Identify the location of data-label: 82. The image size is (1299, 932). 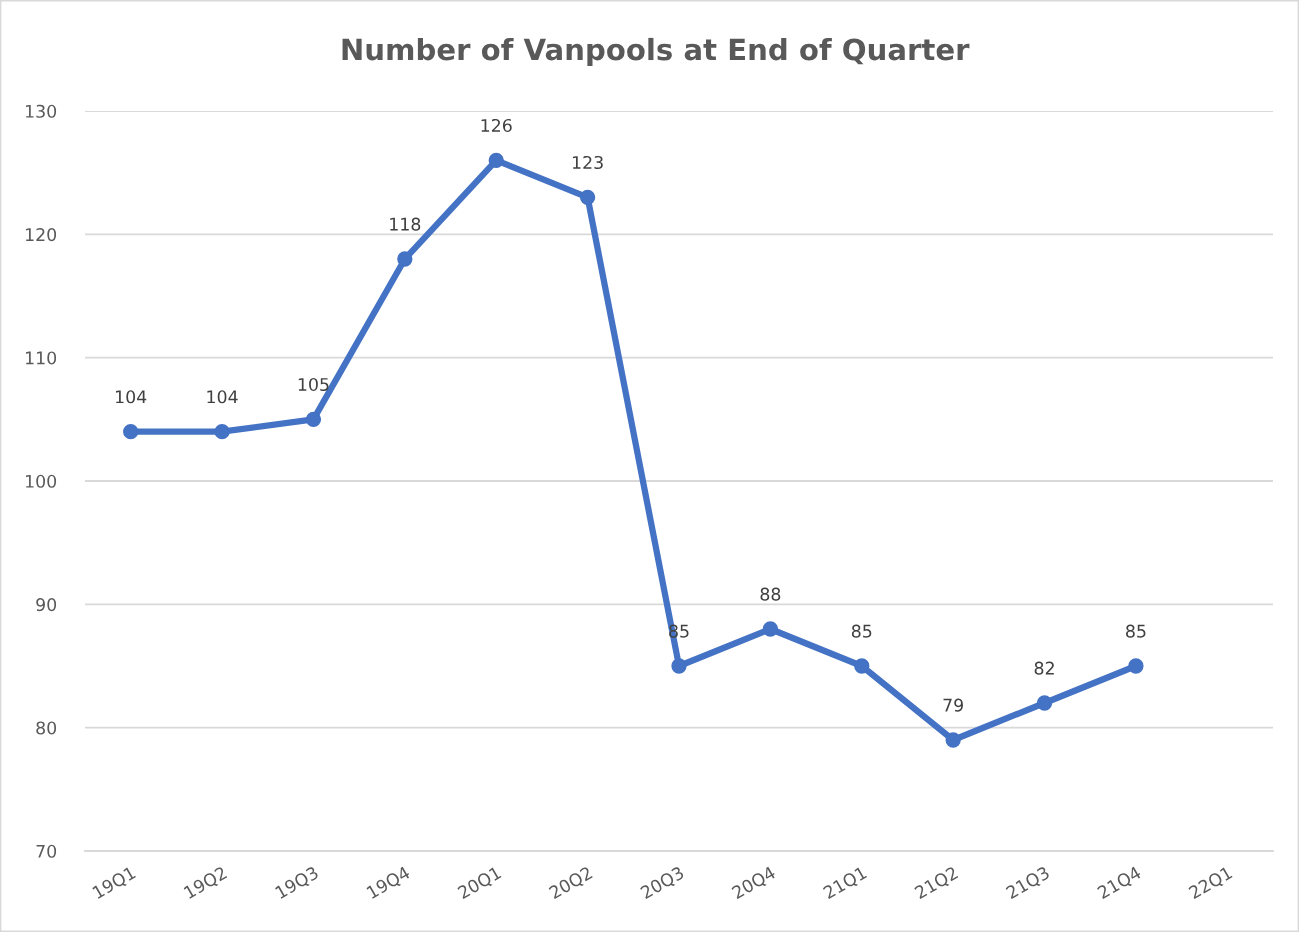
(1044, 668).